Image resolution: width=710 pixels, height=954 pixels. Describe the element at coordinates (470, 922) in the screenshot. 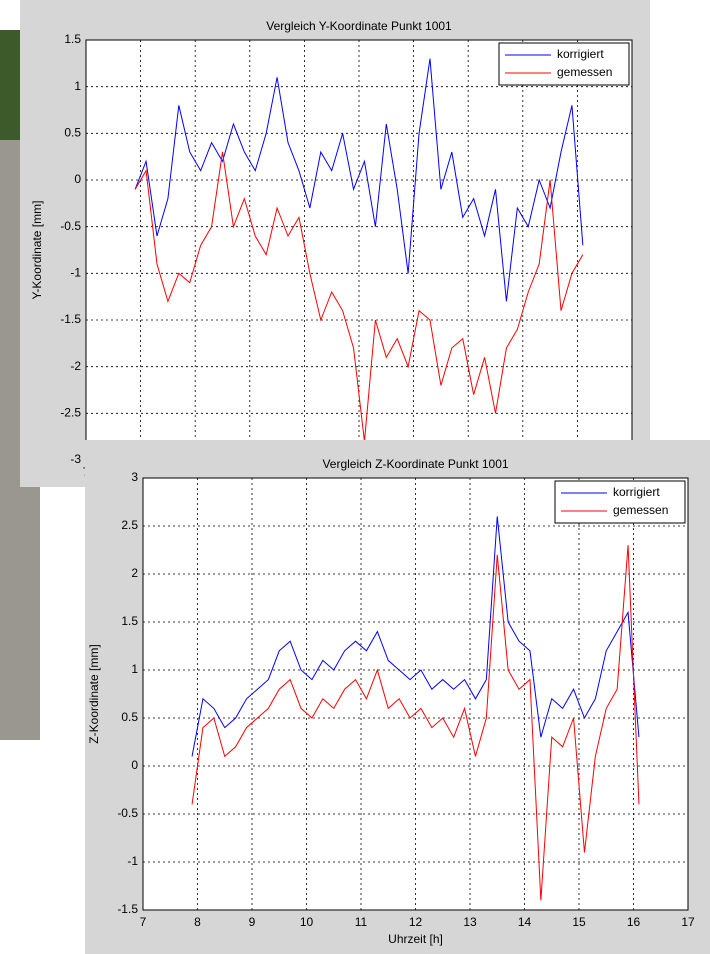

I see `x-tick-label: 13` at that location.